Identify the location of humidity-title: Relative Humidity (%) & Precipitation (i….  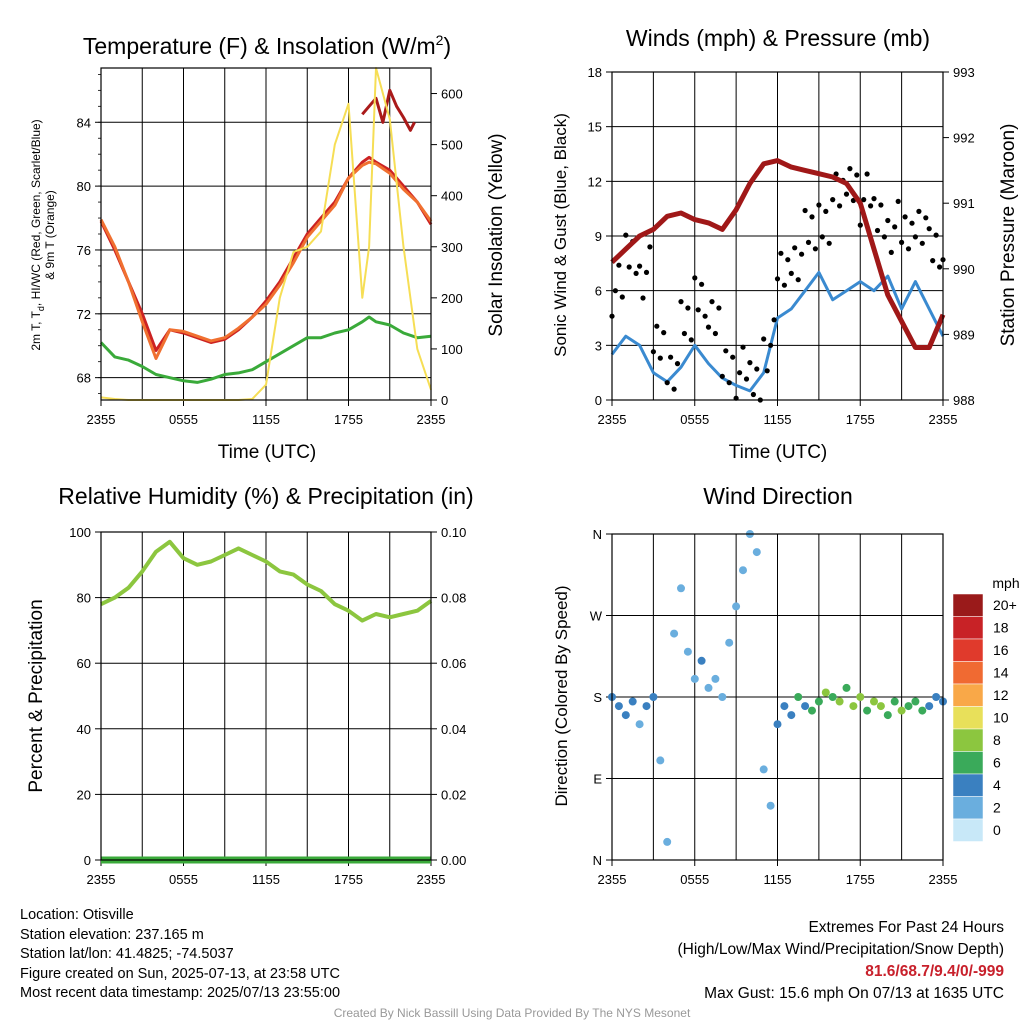
(265, 496).